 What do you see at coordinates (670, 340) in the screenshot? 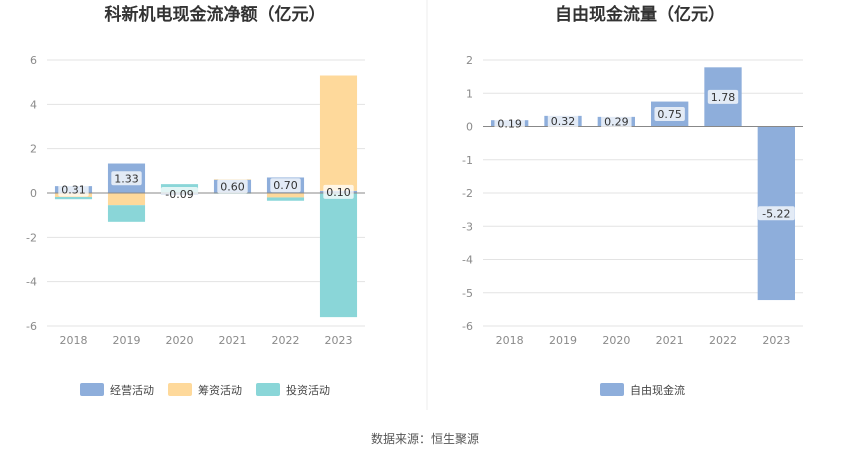
I see `right-xtick-label: 2021` at bounding box center [670, 340].